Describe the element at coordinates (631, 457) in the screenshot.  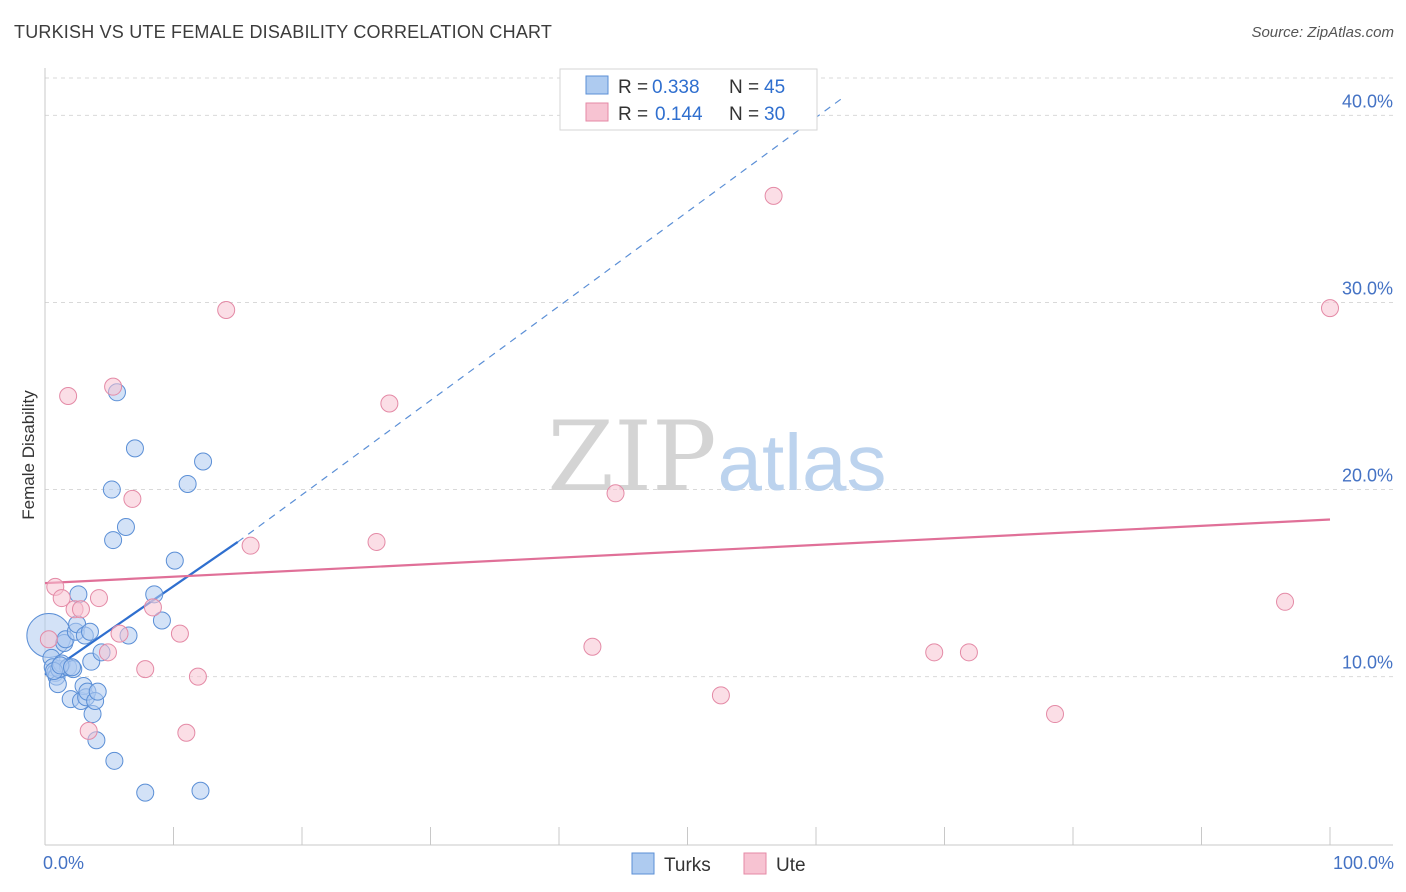
I see `watermark-zip: ZIP` at that location.